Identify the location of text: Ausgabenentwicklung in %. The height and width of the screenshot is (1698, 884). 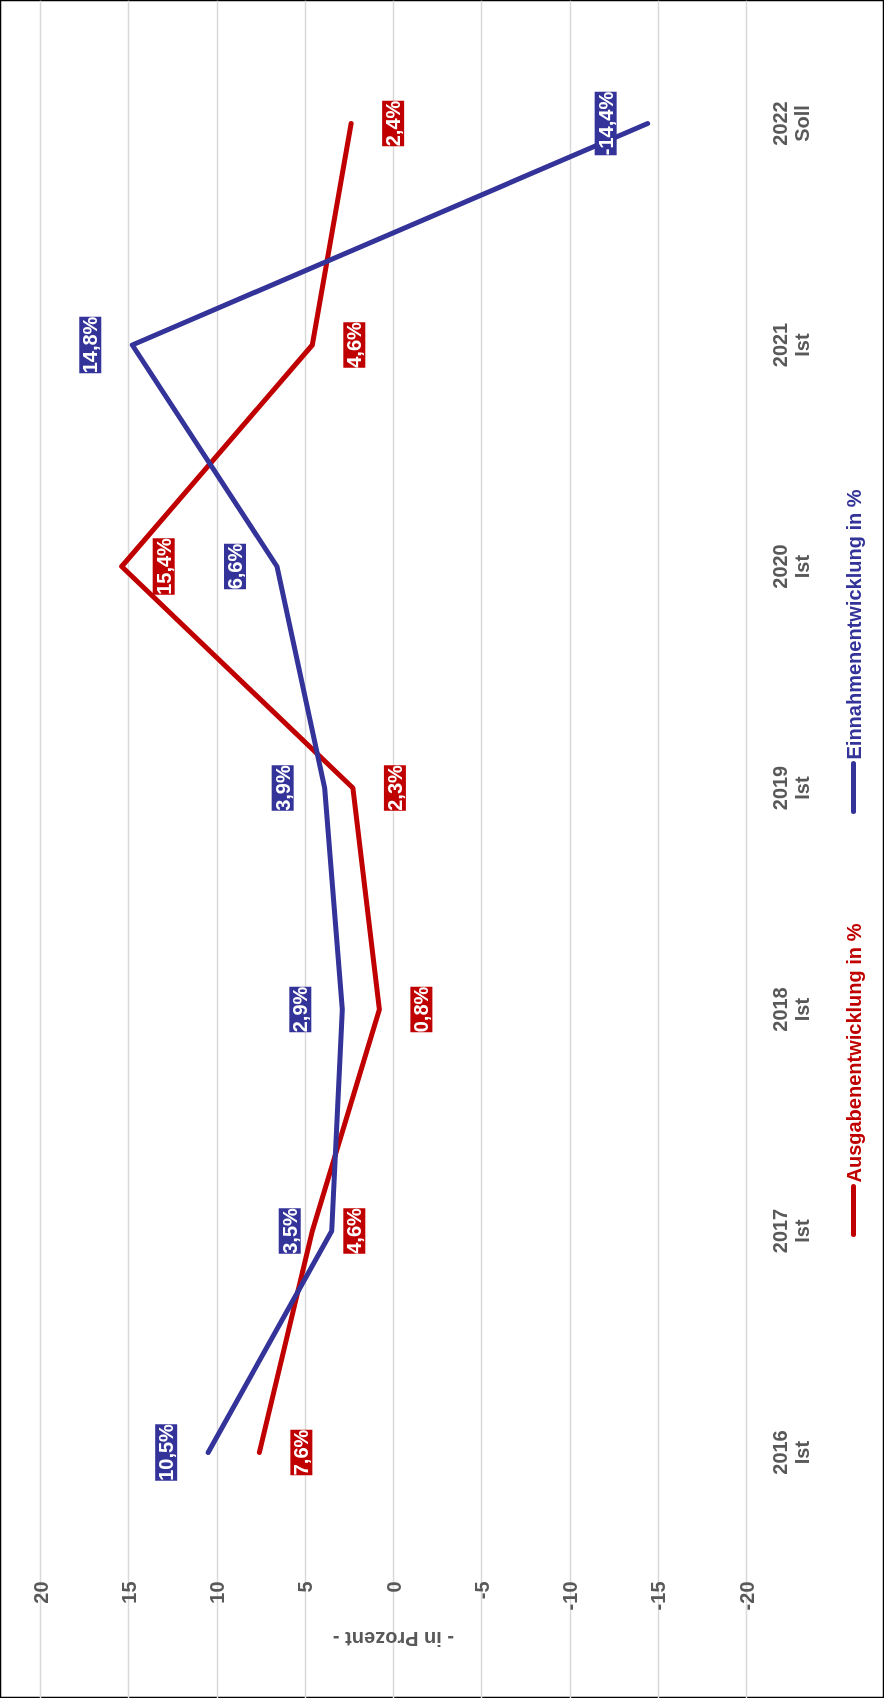
(853, 1053).